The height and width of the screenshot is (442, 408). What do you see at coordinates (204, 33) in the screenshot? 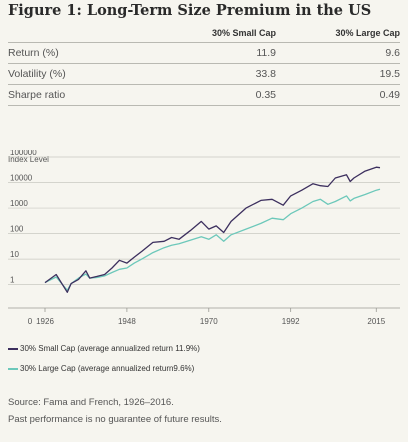
I see `table-header-row: 30% Small Cap 30% Large Cap` at bounding box center [204, 33].